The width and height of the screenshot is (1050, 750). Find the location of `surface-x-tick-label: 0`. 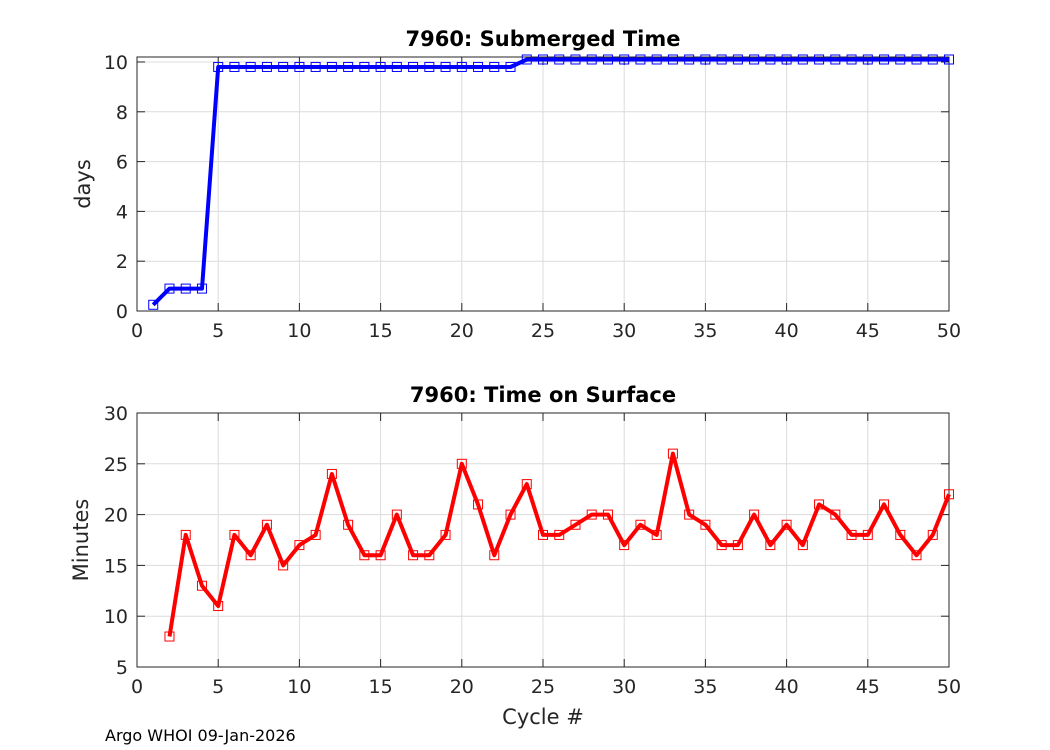

surface-x-tick-label: 0 is located at coordinates (137, 687).